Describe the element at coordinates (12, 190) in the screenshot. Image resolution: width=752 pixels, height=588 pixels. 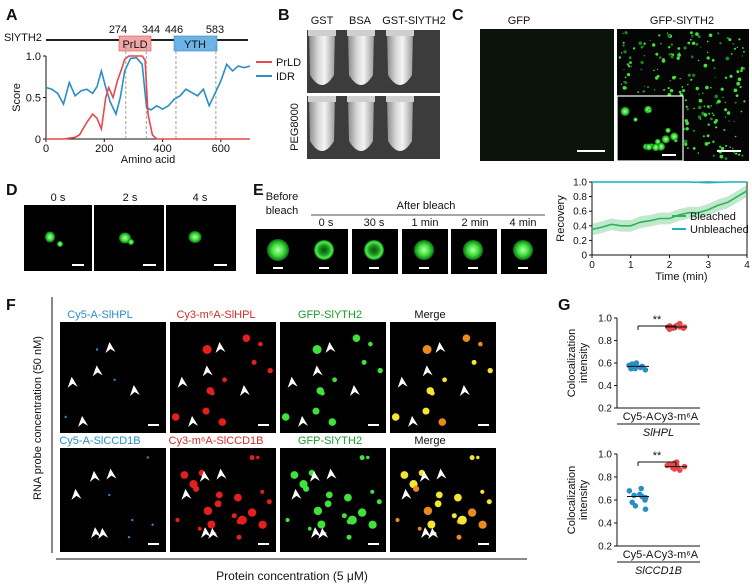
I see `panel-letter-d: D` at that location.